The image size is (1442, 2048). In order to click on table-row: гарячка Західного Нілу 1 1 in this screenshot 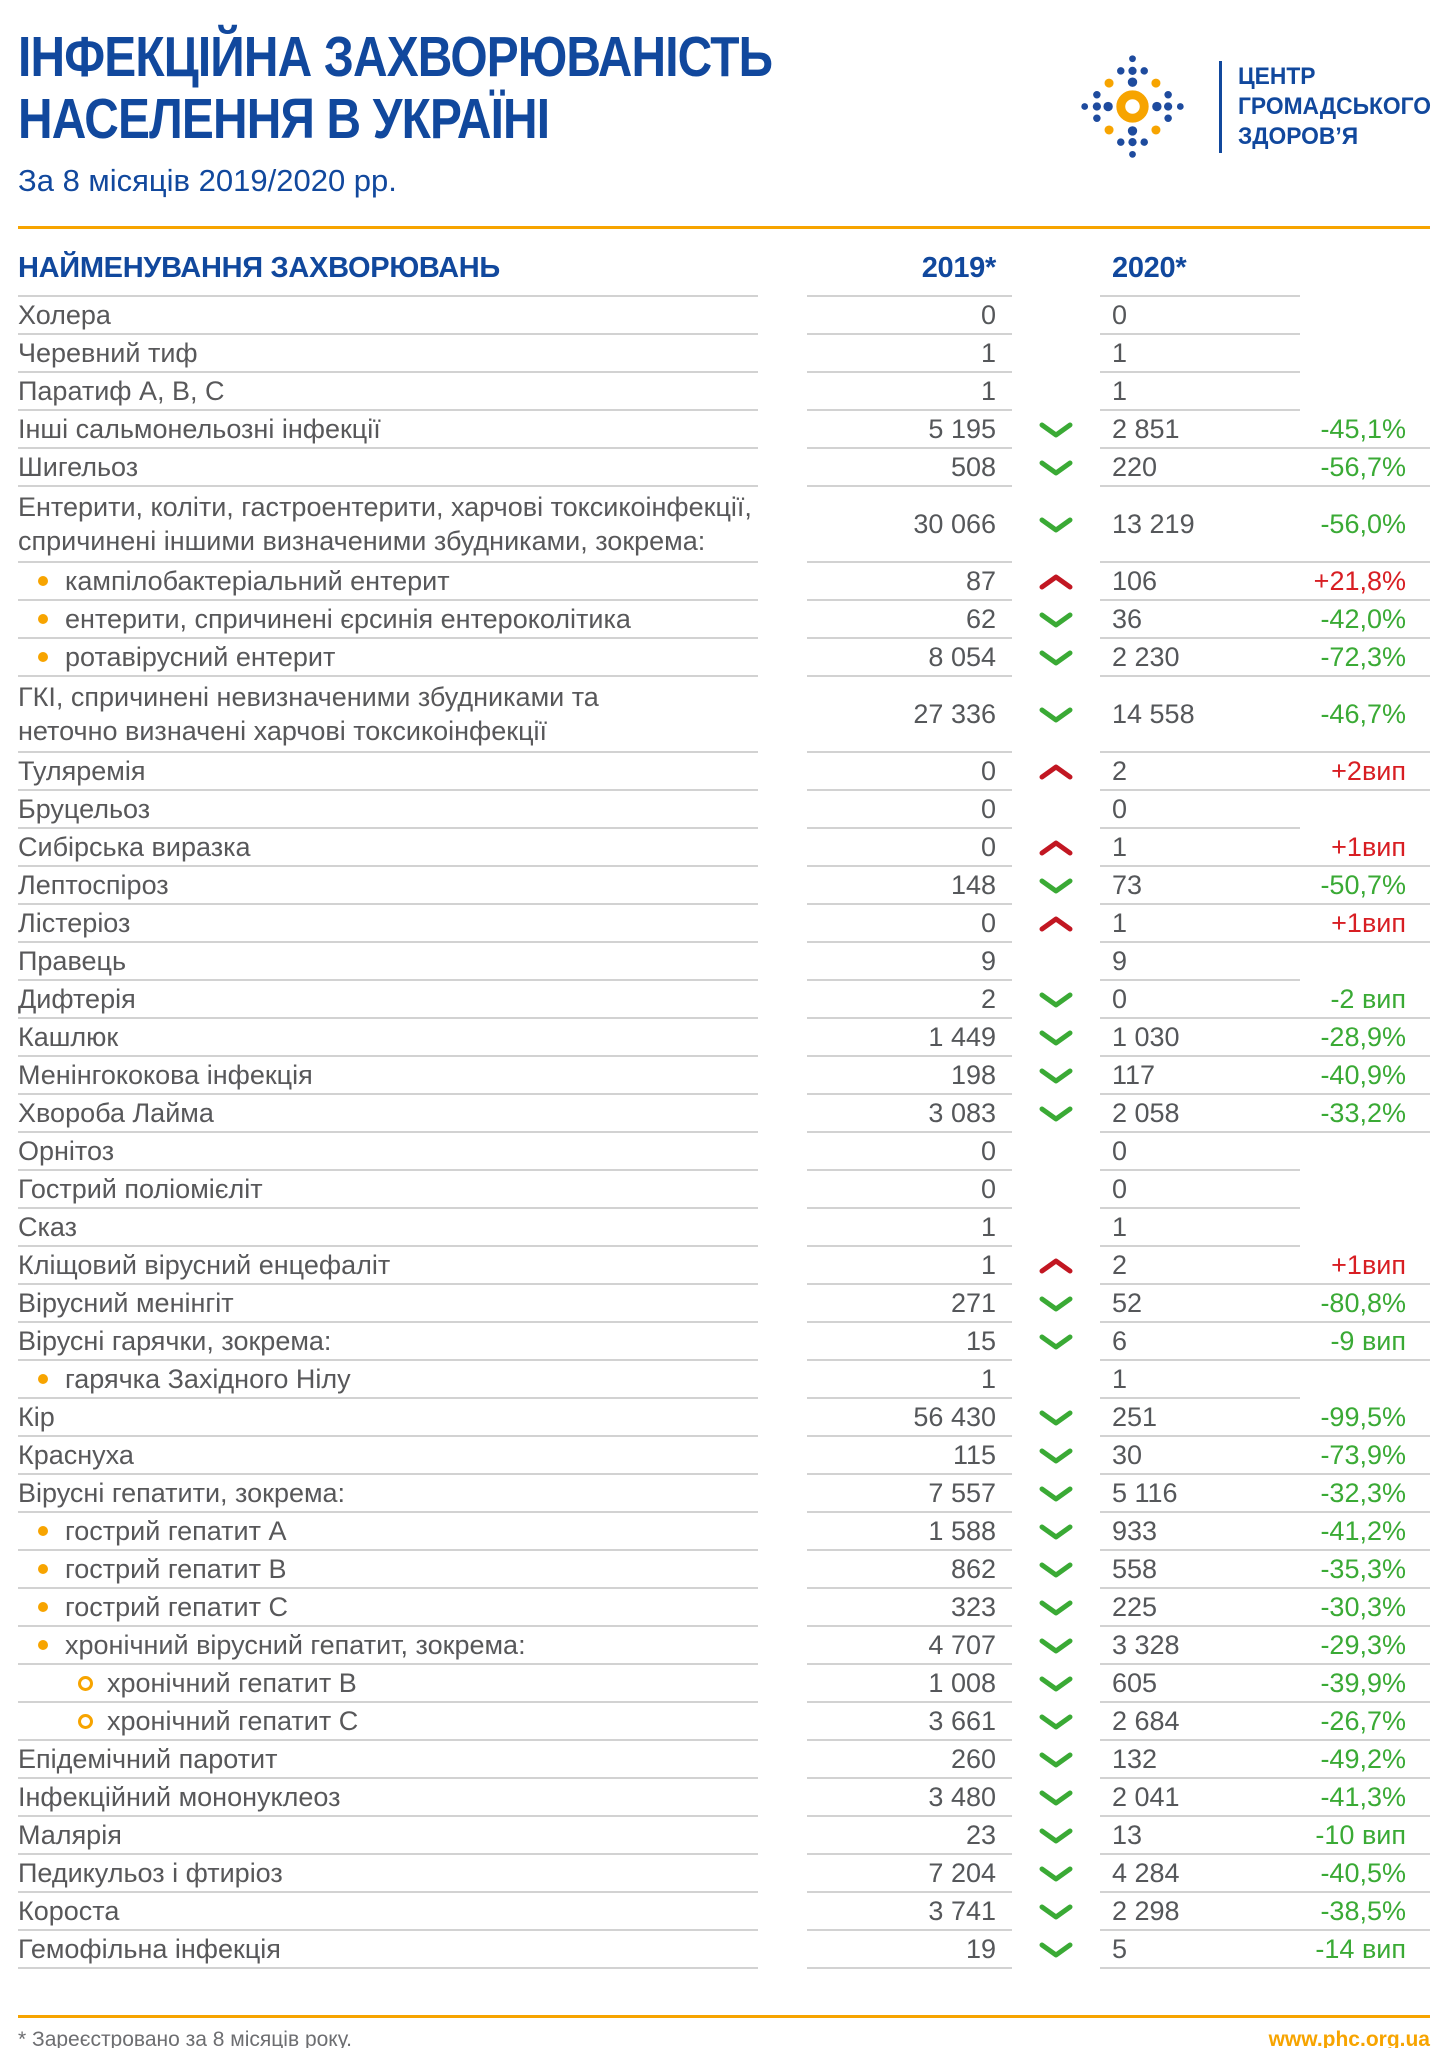, I will do `click(721, 1380)`.